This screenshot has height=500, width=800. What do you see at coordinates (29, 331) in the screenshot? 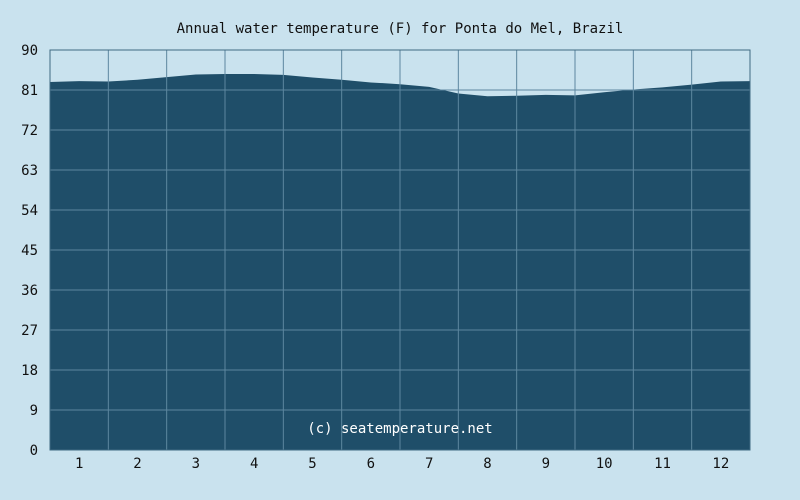
I see `y-tick-label: 27` at bounding box center [29, 331].